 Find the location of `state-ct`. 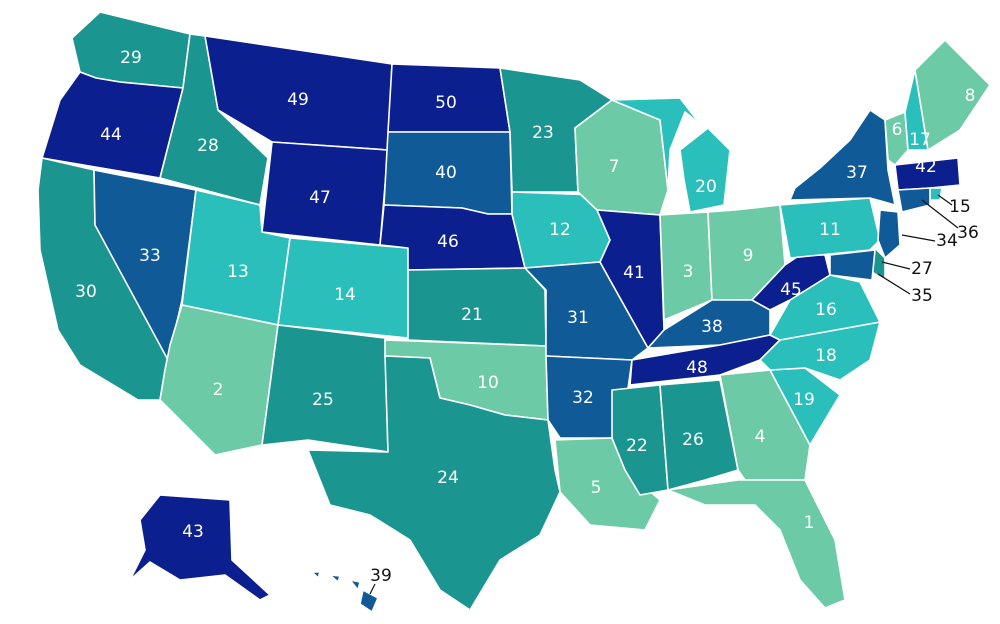

state-ct is located at coordinates (914, 200).